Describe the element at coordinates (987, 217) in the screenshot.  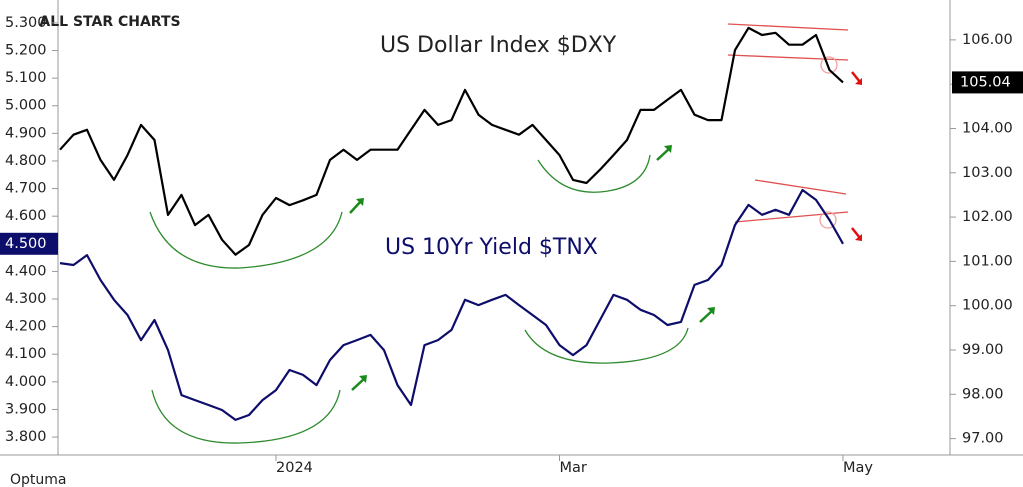
I see `y2-tick-label: 102.00` at that location.